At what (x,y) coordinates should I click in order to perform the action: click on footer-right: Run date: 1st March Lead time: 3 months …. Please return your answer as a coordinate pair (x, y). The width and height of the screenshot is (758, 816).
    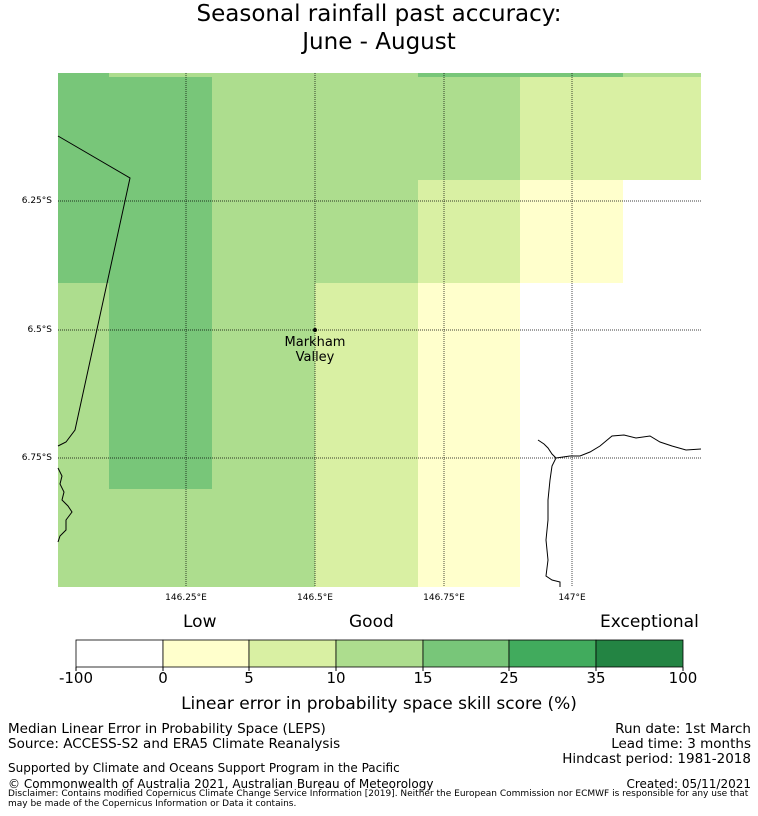
    Looking at the image, I should click on (656, 744).